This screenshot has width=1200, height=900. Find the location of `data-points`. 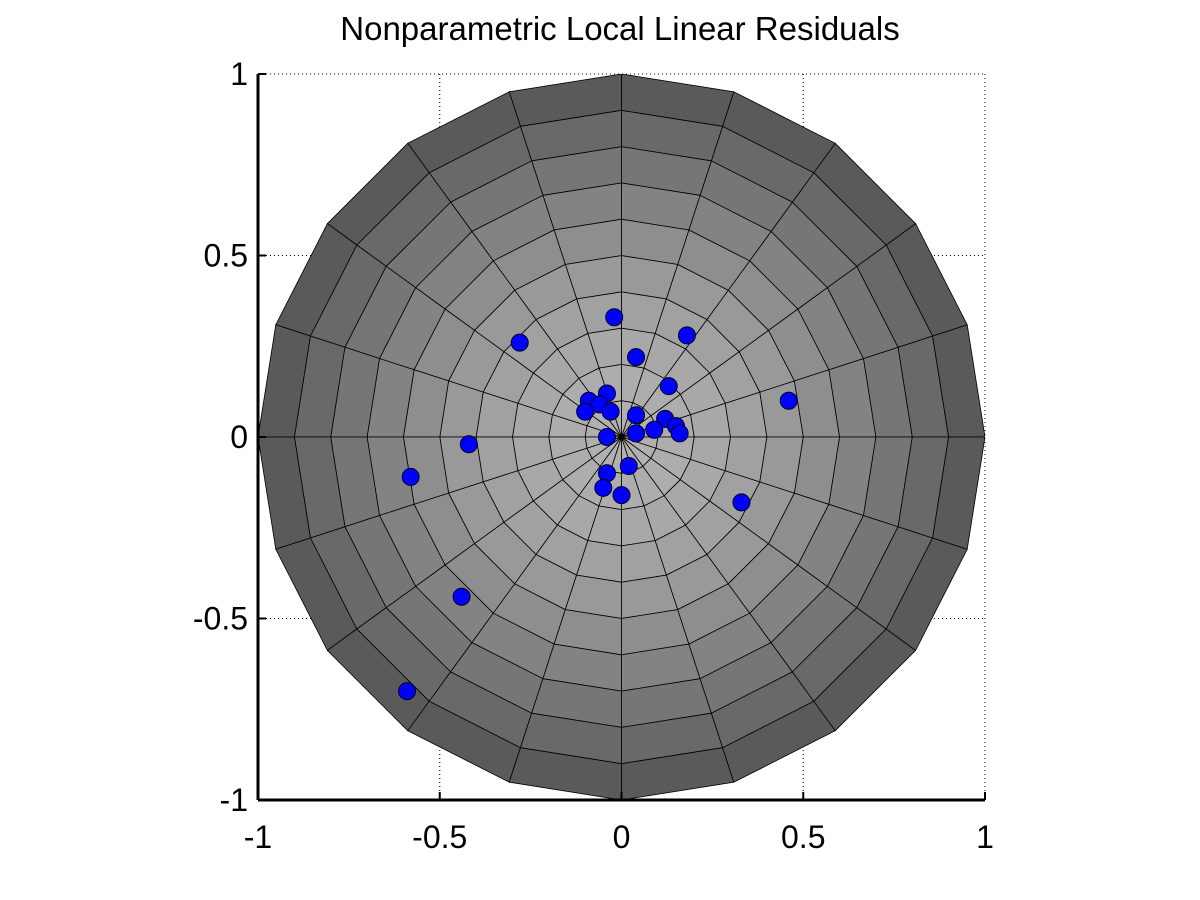

data-points is located at coordinates (598, 504).